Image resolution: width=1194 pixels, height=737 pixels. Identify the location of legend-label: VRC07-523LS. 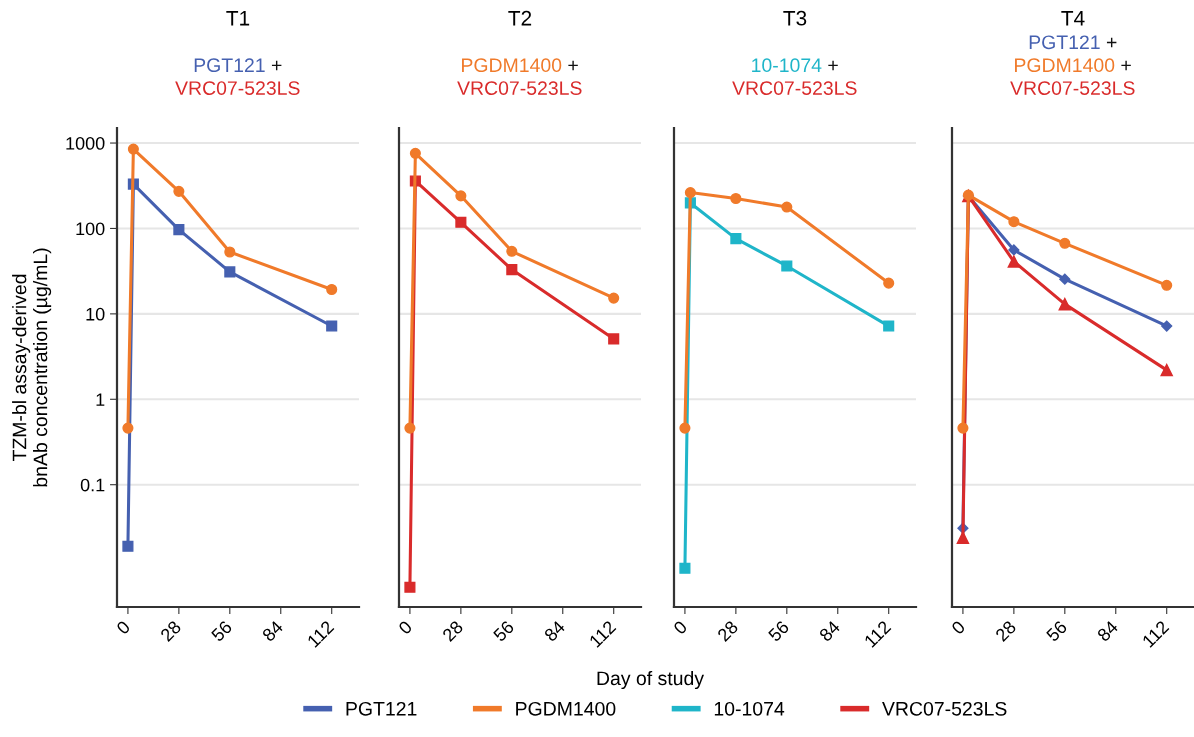
(944, 708).